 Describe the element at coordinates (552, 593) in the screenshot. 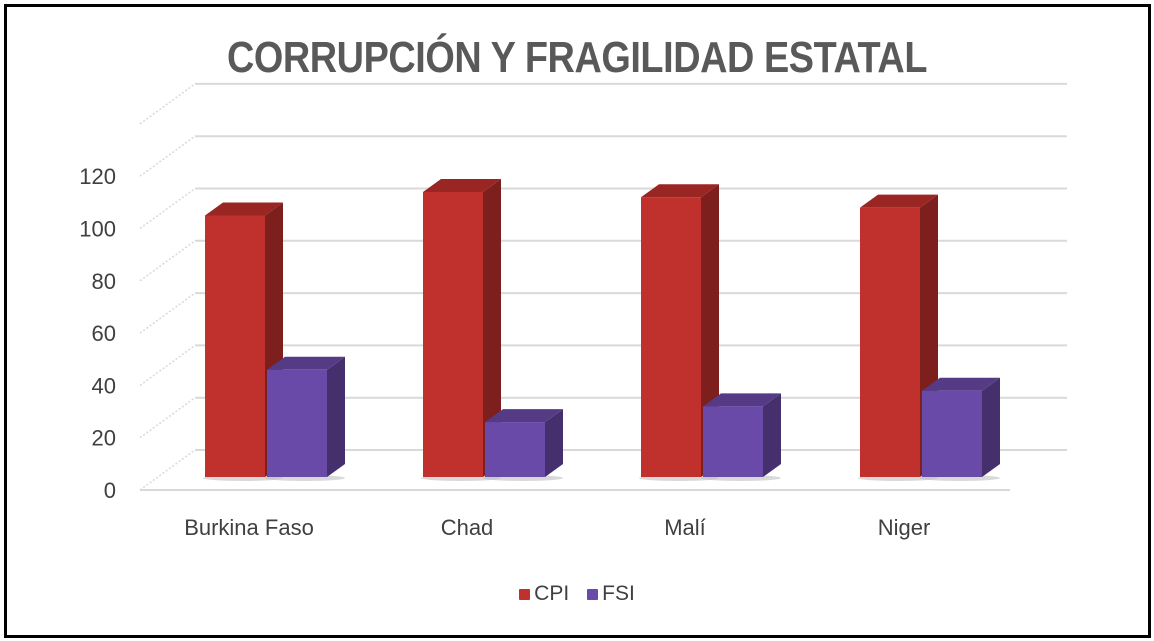

I see `legend-label-cpi: CPI` at that location.